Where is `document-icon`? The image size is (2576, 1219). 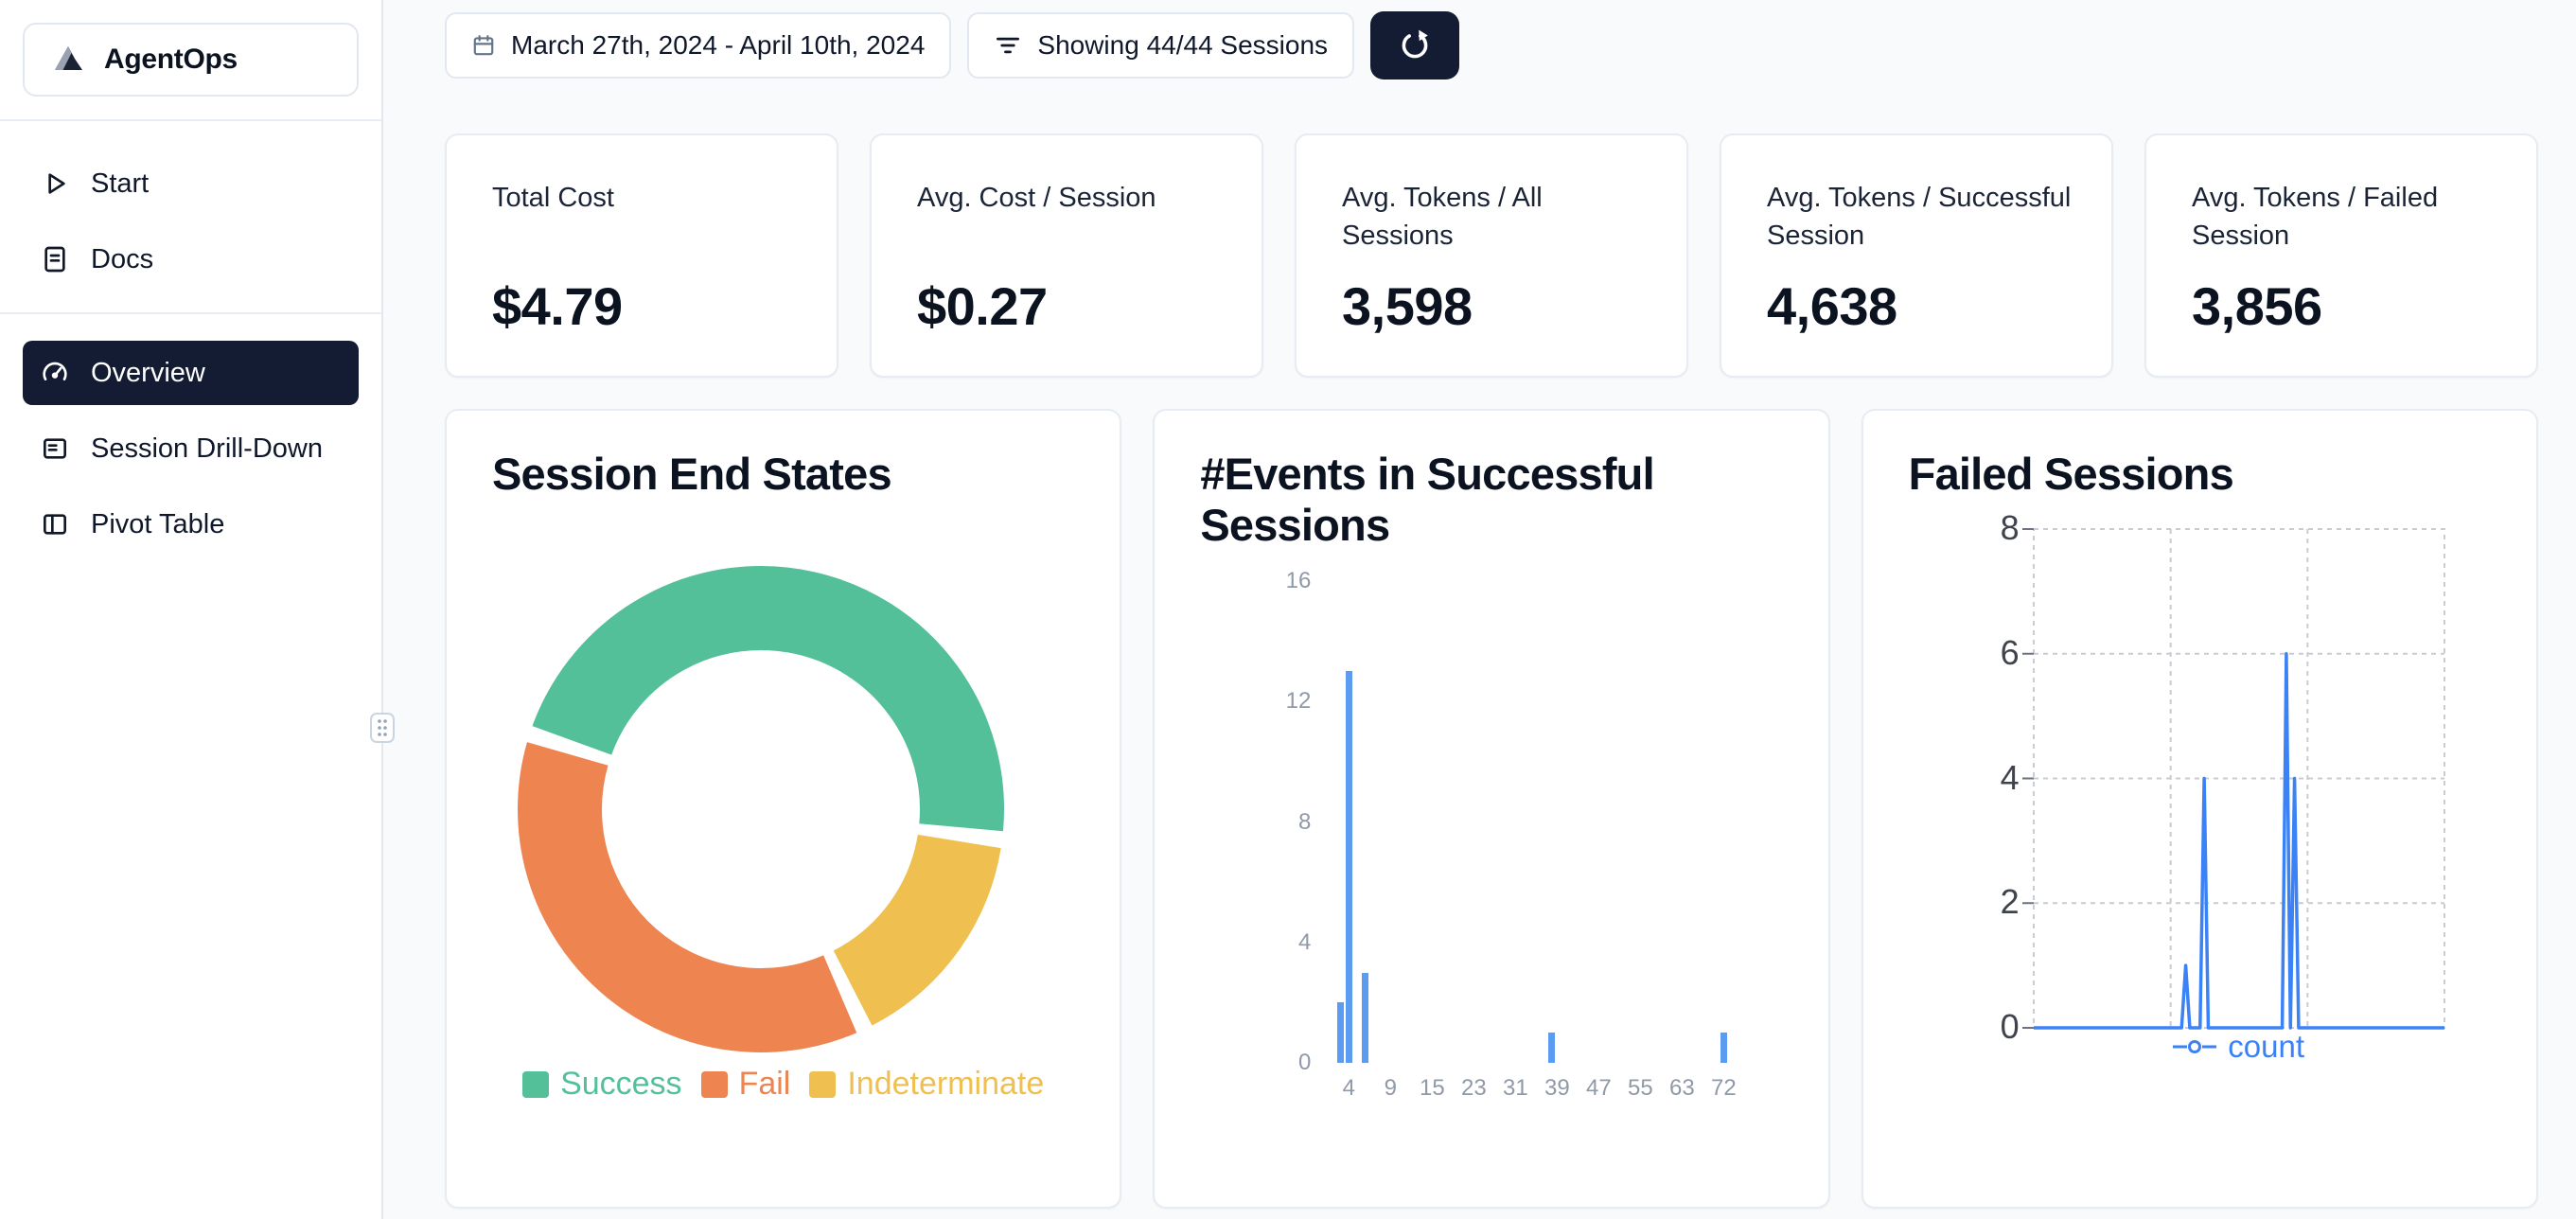
document-icon is located at coordinates (55, 259).